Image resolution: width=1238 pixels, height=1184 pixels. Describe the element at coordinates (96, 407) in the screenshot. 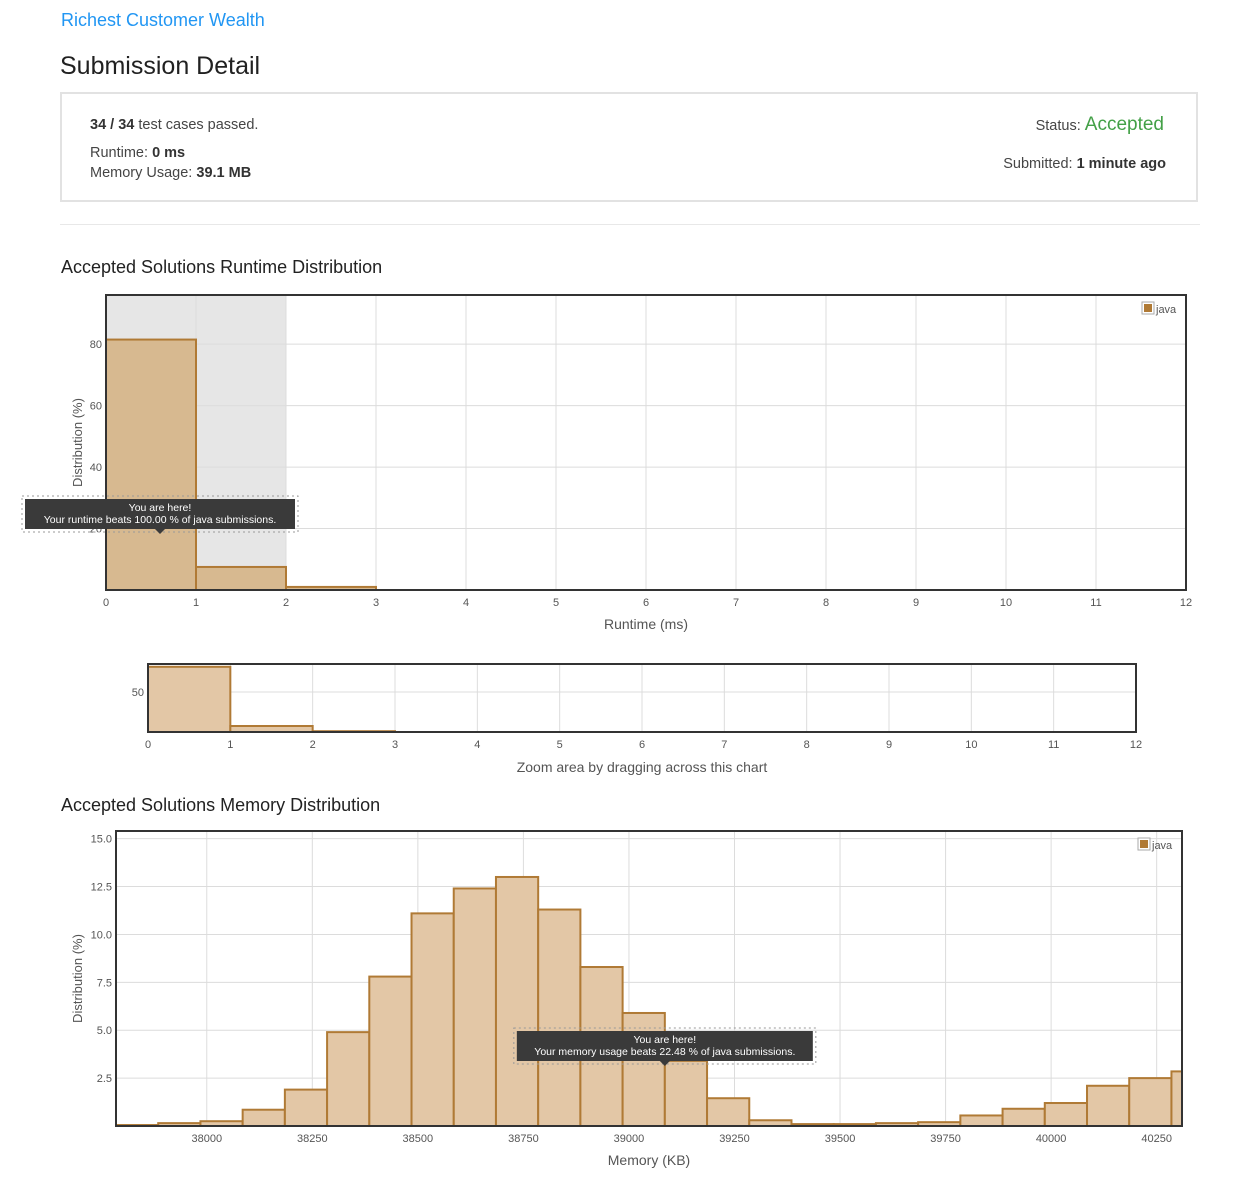

I see `y-tick-label: 60` at that location.